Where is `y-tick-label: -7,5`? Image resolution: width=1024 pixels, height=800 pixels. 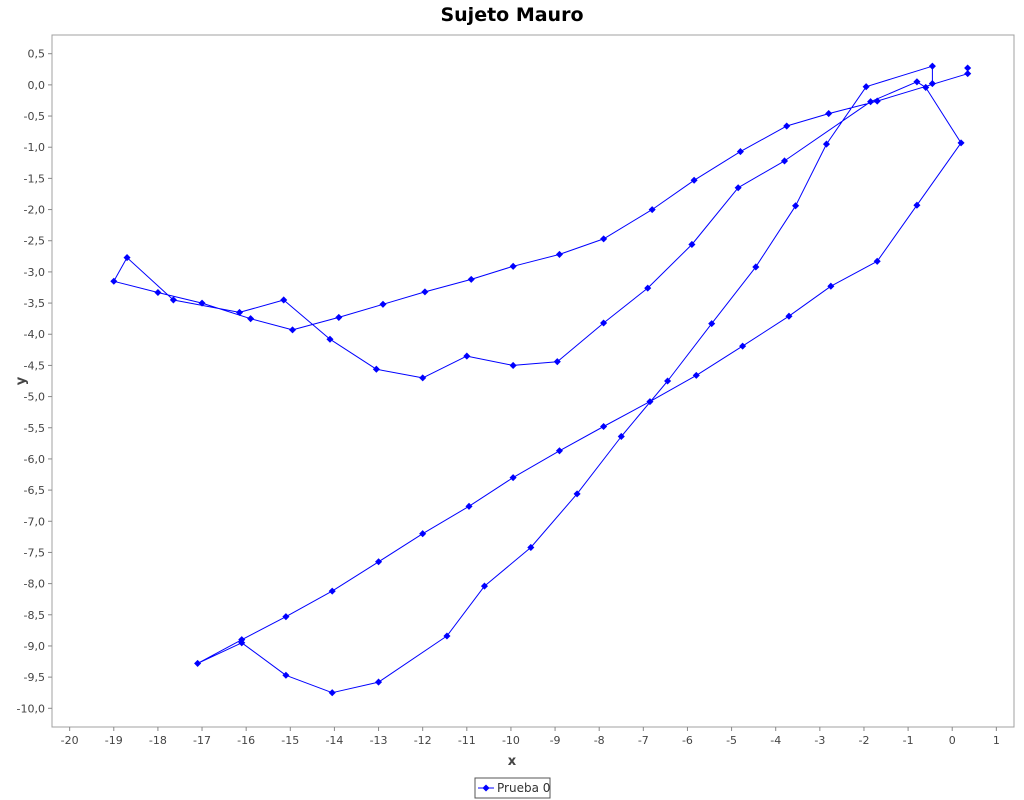 y-tick-label: -7,5 is located at coordinates (34, 552).